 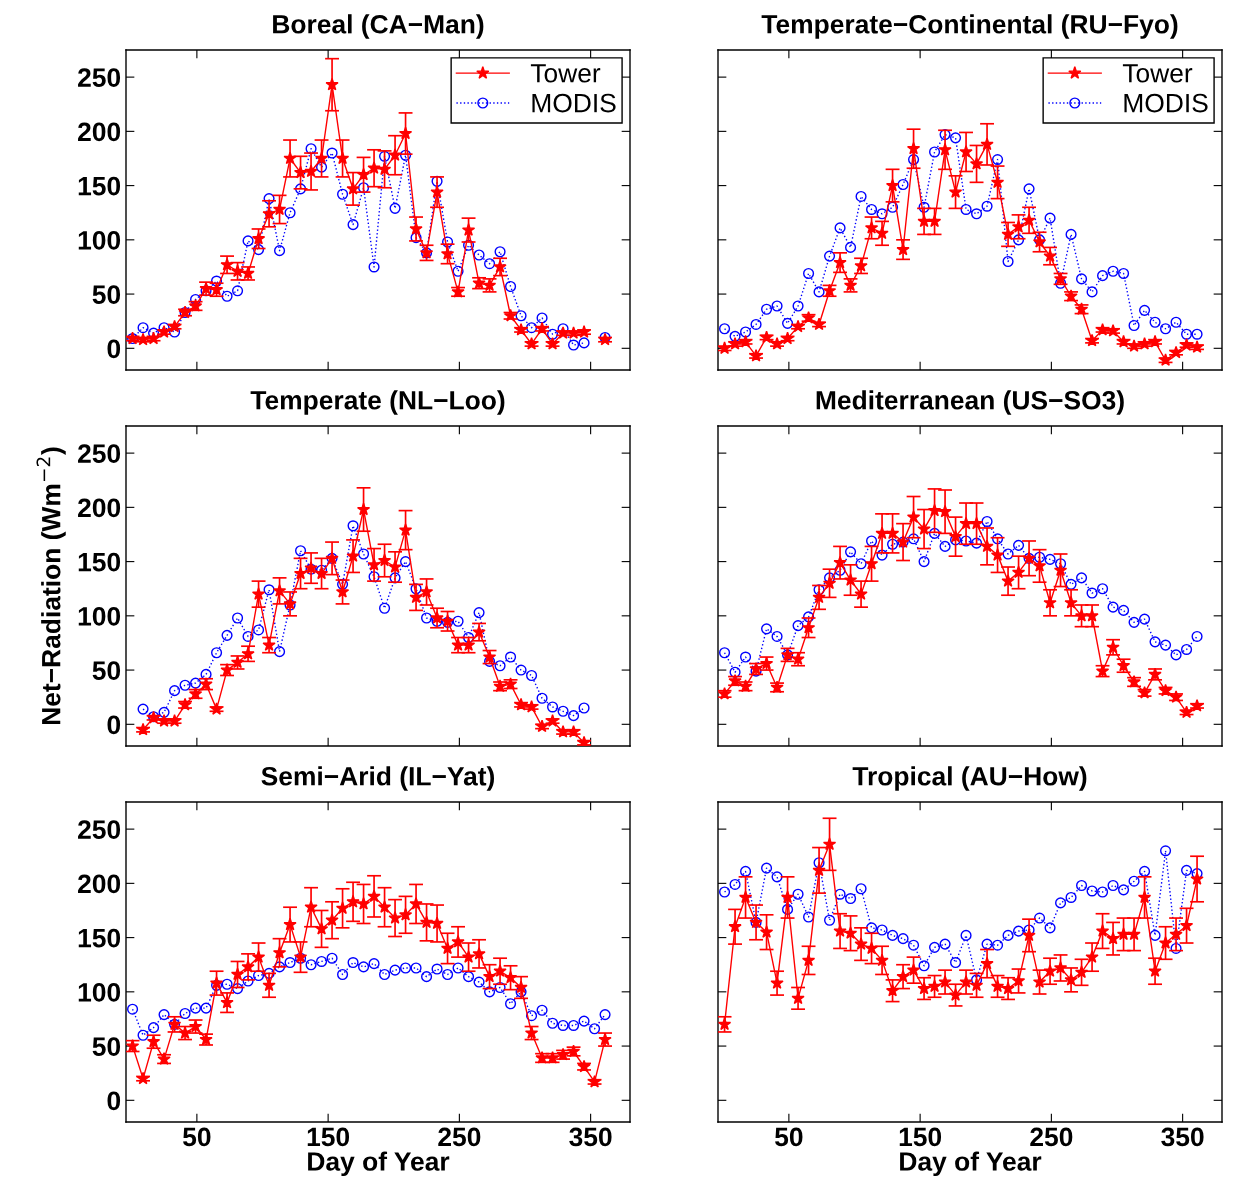 What do you see at coordinates (99, 77) in the screenshot?
I see `y-tick-label: 250` at bounding box center [99, 77].